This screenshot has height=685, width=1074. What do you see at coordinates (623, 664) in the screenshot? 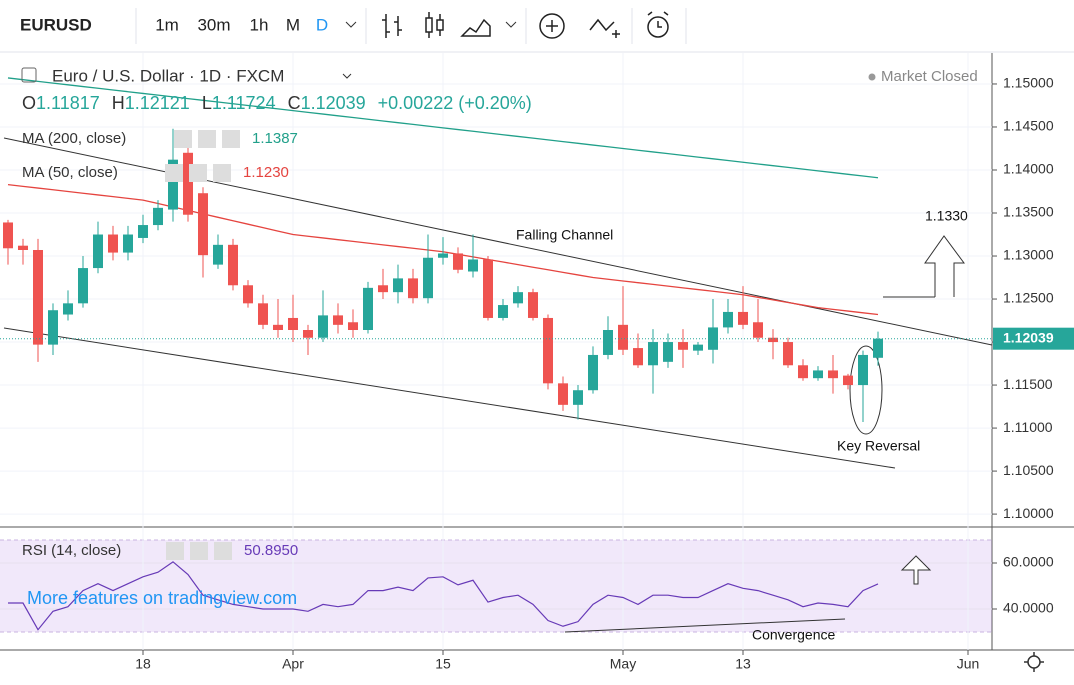
I see `x-tick-label: May` at bounding box center [623, 664].